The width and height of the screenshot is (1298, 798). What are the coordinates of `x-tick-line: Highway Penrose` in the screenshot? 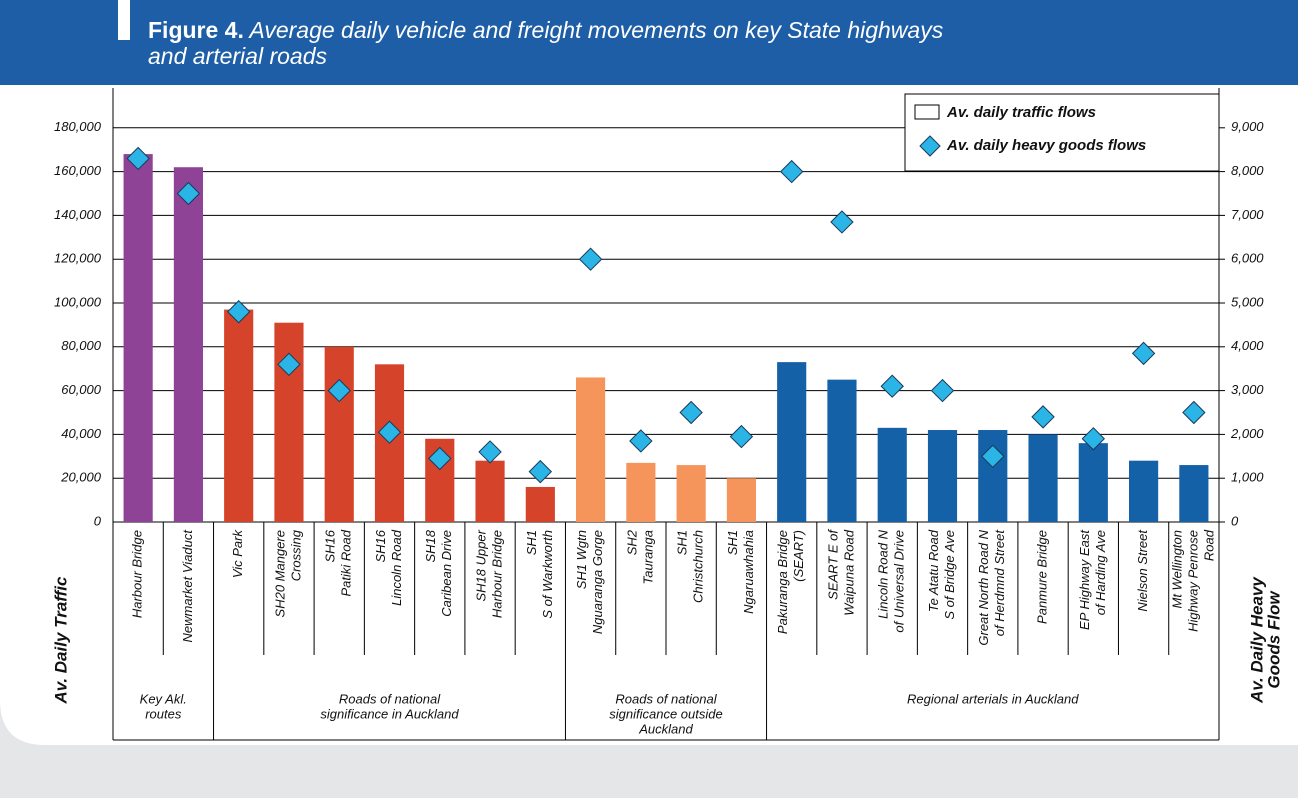 It's located at (1192, 581).